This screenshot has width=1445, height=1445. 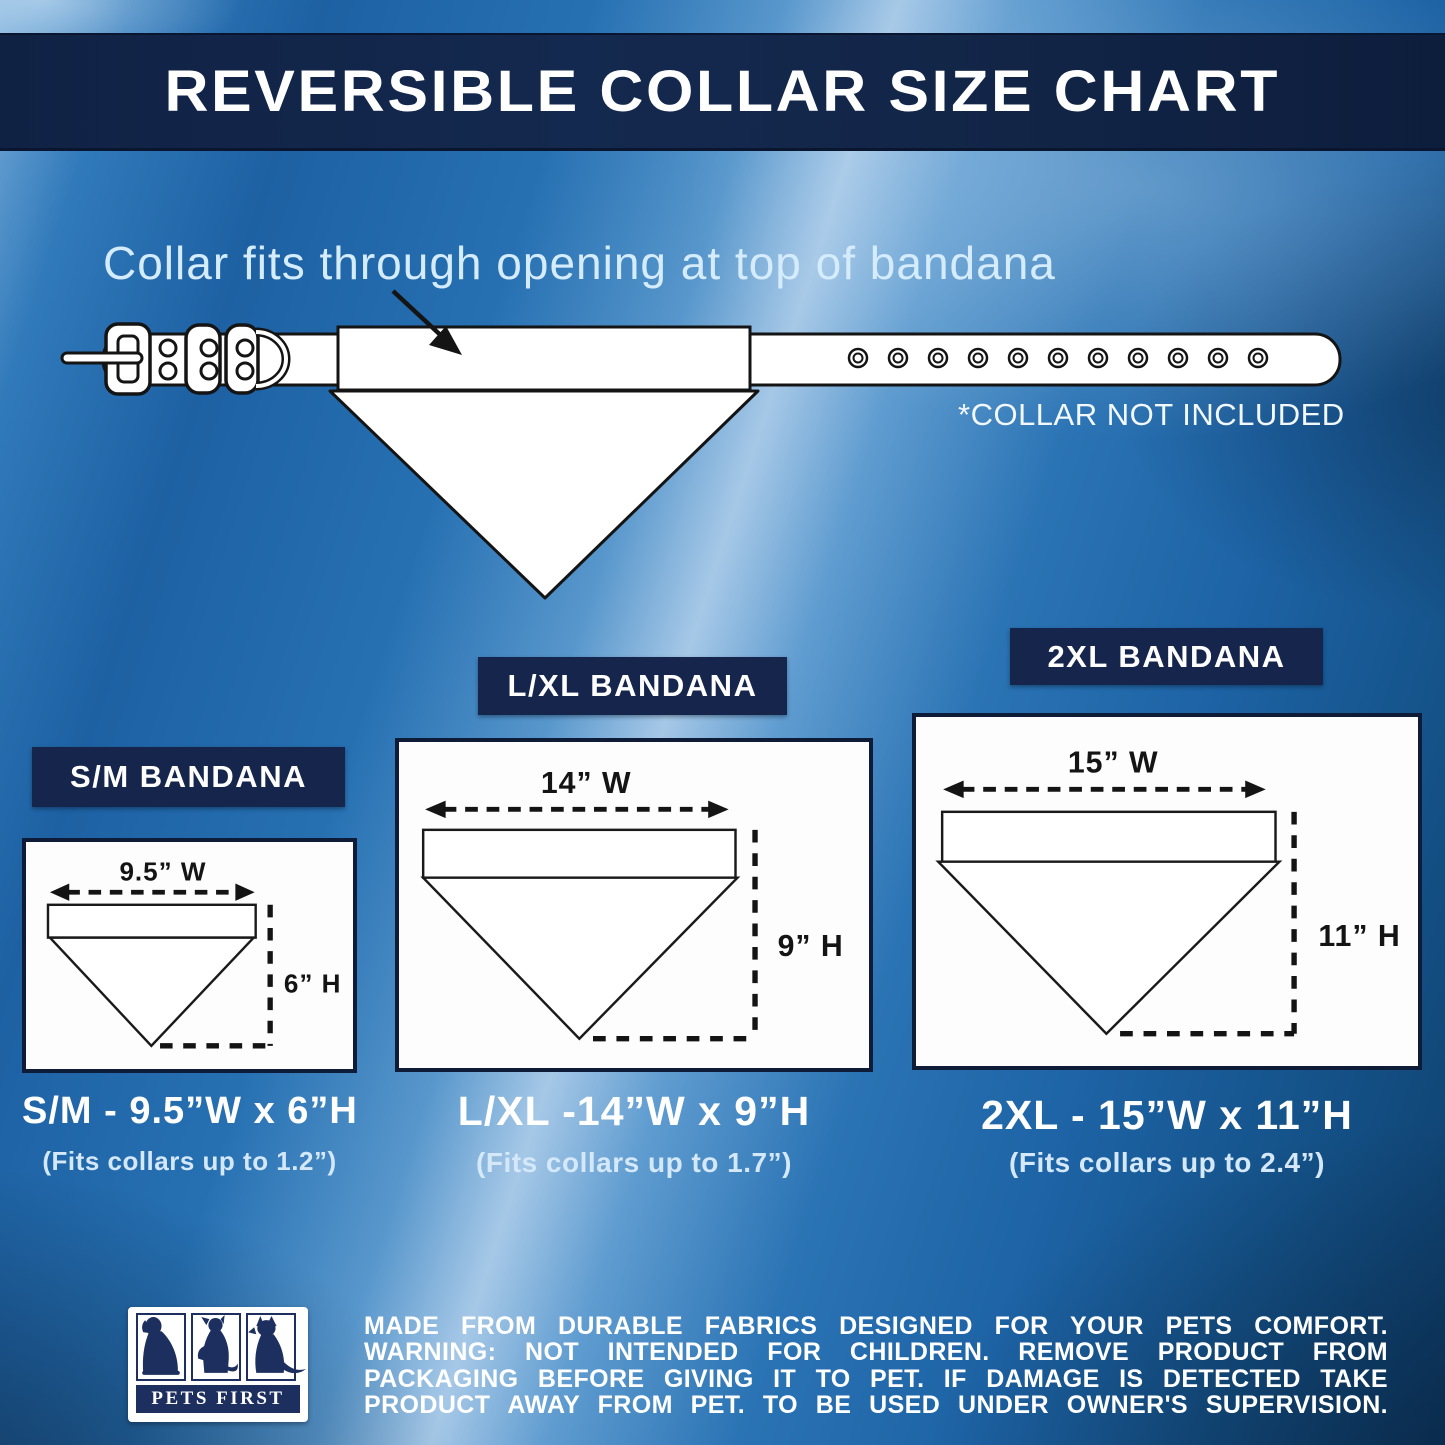 I want to click on lxl-diagram: 14” W 9” H, so click(x=632, y=904).